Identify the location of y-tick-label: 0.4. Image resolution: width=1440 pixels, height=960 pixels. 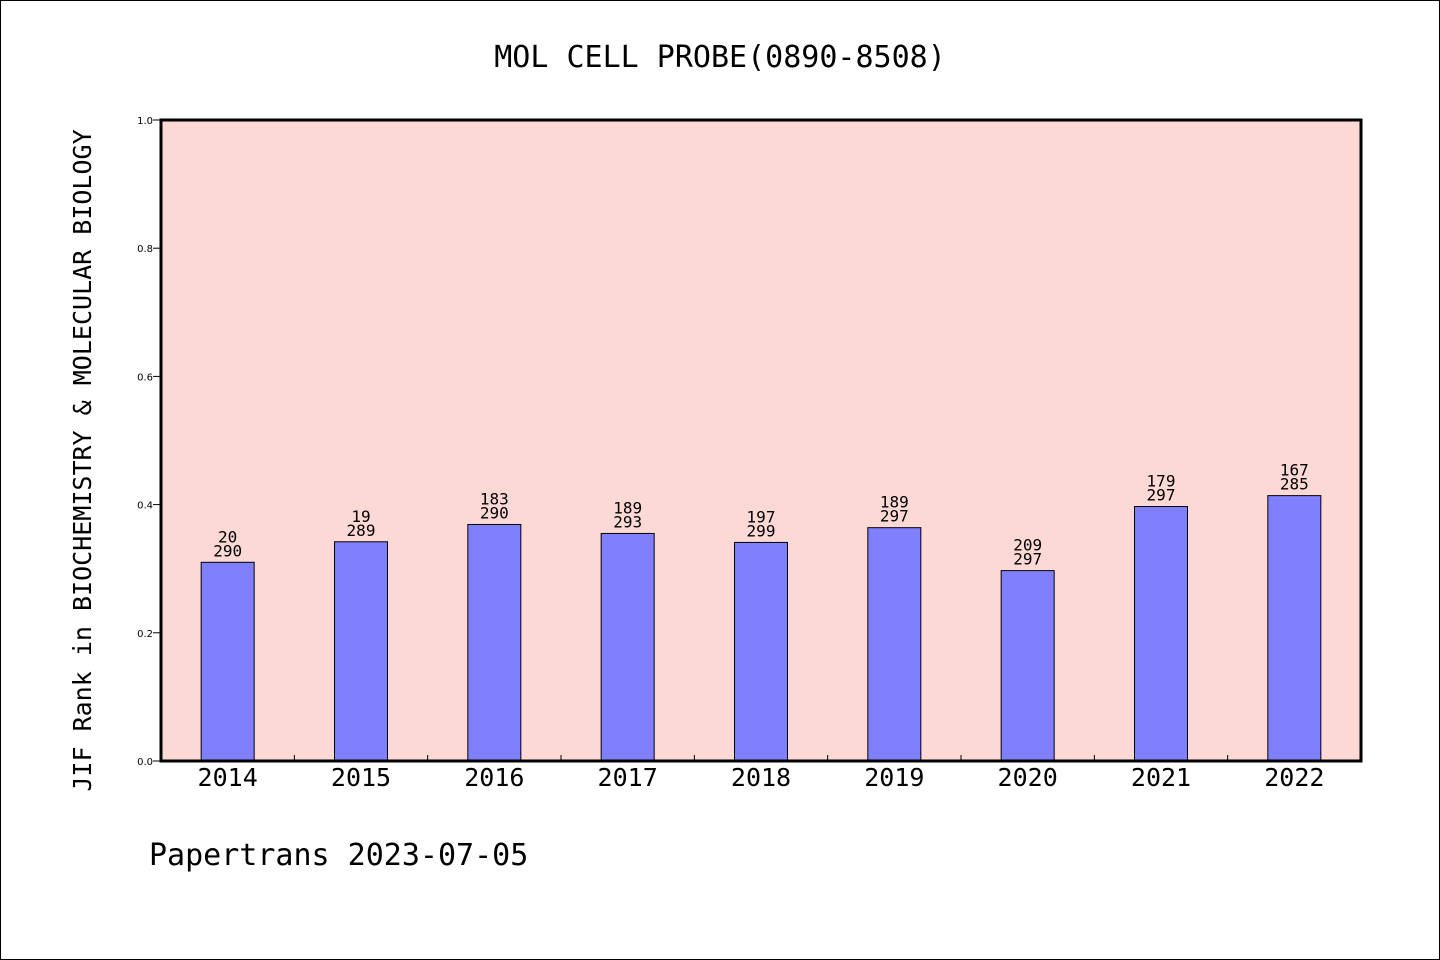
(145, 506).